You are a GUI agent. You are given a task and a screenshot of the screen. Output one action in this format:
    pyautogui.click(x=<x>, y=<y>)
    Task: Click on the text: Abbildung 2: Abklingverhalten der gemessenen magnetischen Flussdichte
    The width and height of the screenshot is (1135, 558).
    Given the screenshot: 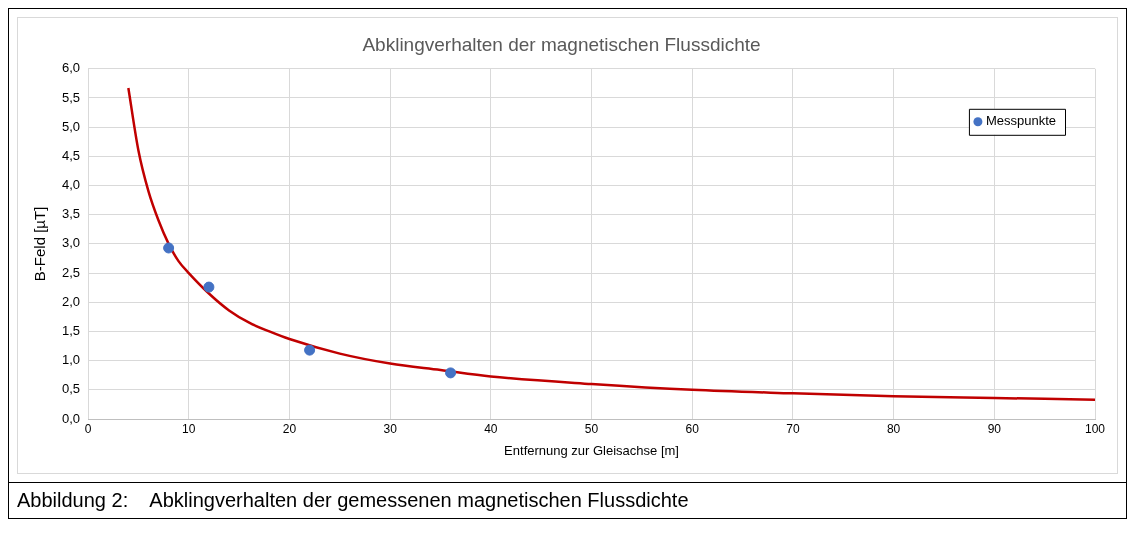 What is the action you would take?
    pyautogui.click(x=567, y=500)
    